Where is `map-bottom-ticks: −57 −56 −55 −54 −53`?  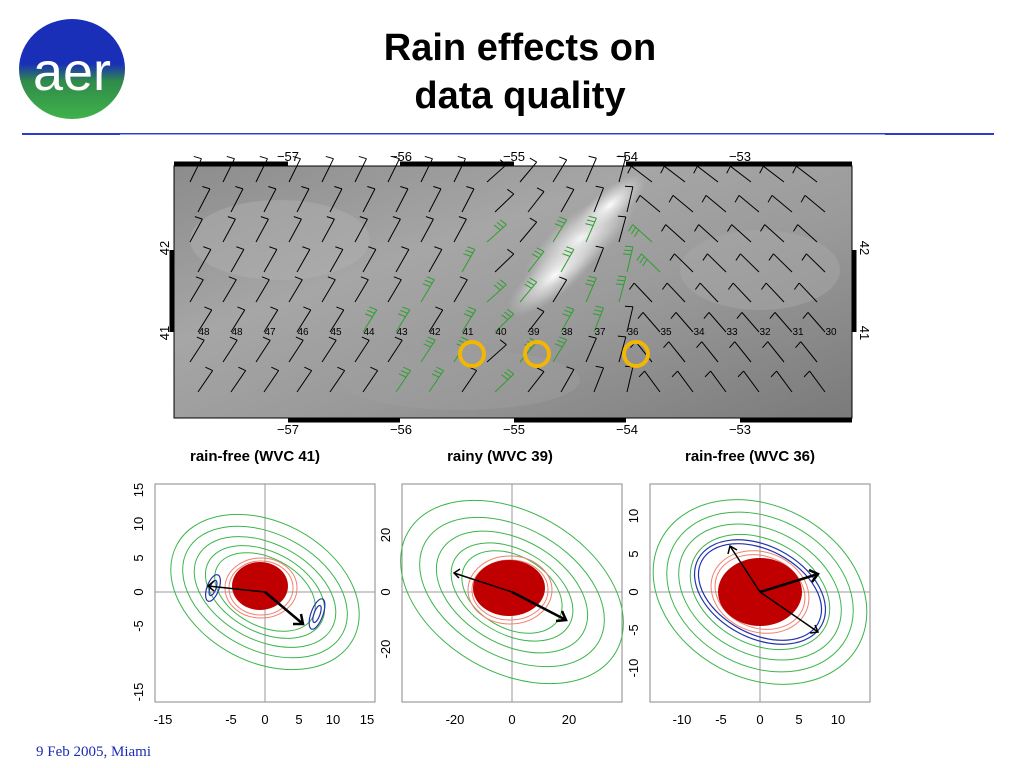
map-bottom-ticks: −57 −56 −55 −54 −53 is located at coordinates (514, 429).